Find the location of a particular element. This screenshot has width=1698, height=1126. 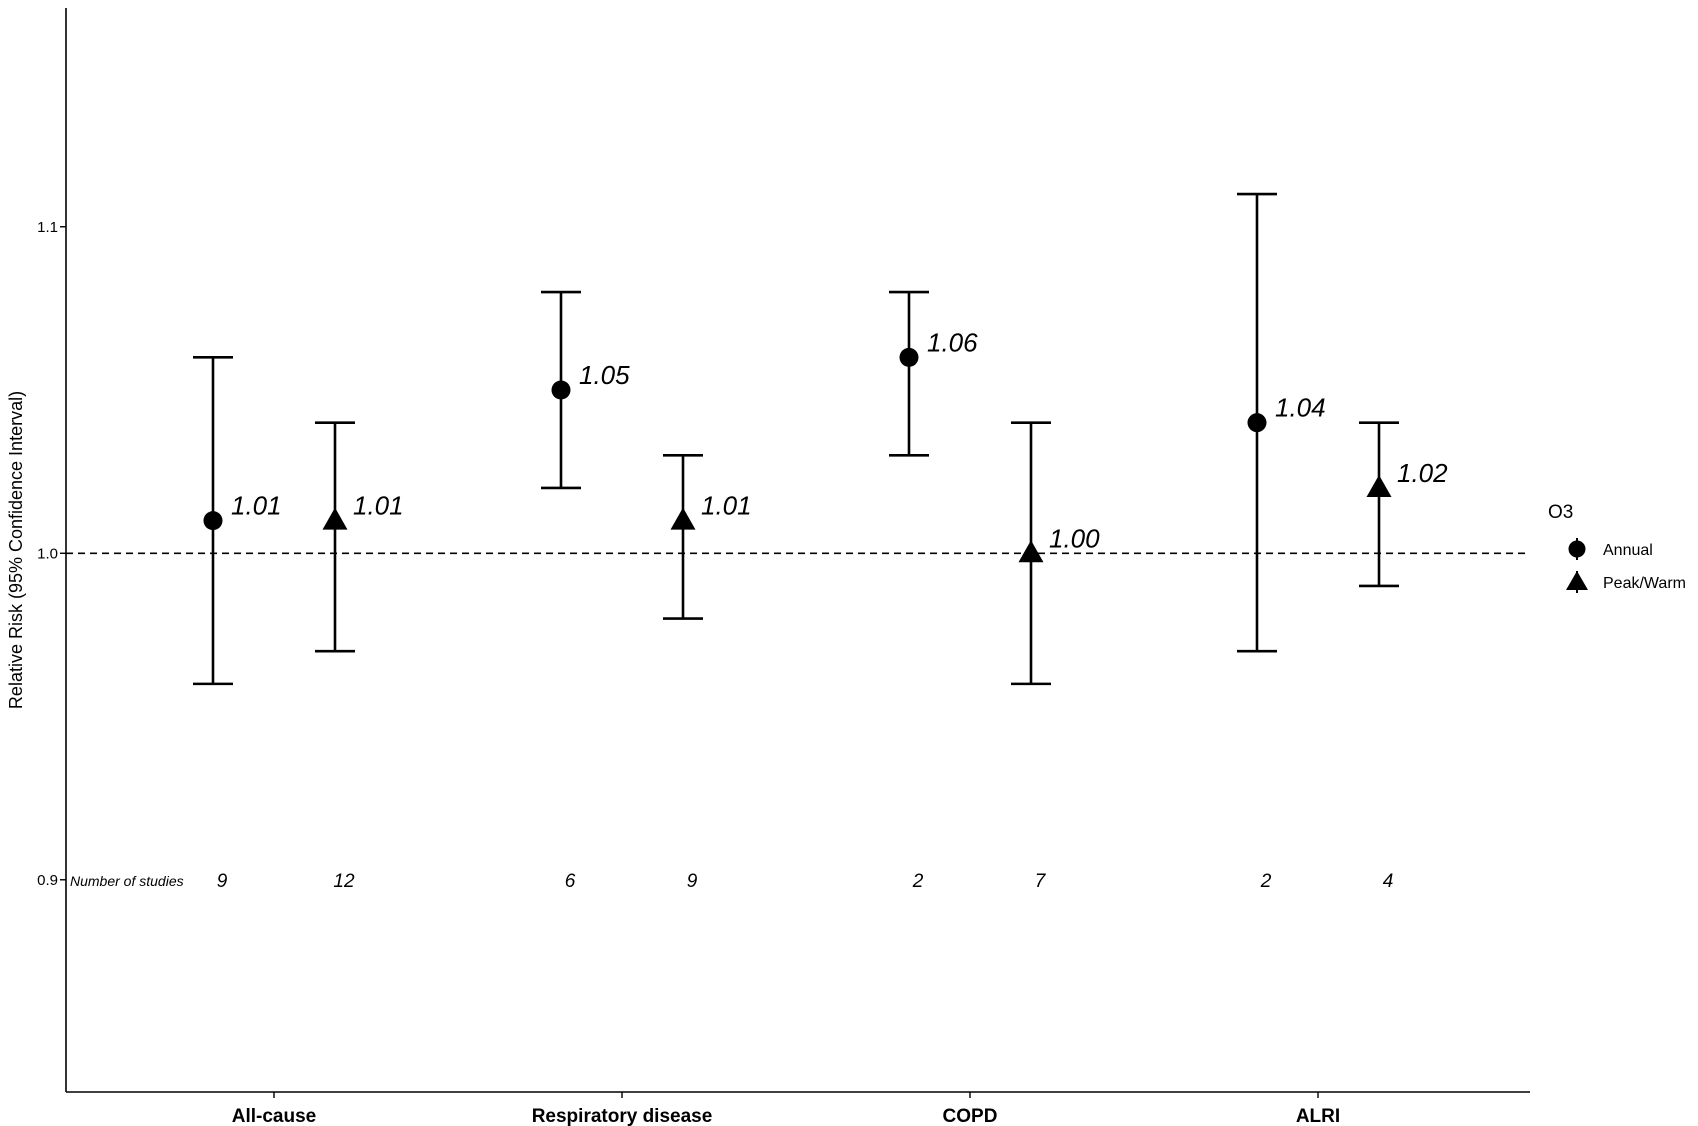

value-label: 1.04 is located at coordinates (1300, 408).